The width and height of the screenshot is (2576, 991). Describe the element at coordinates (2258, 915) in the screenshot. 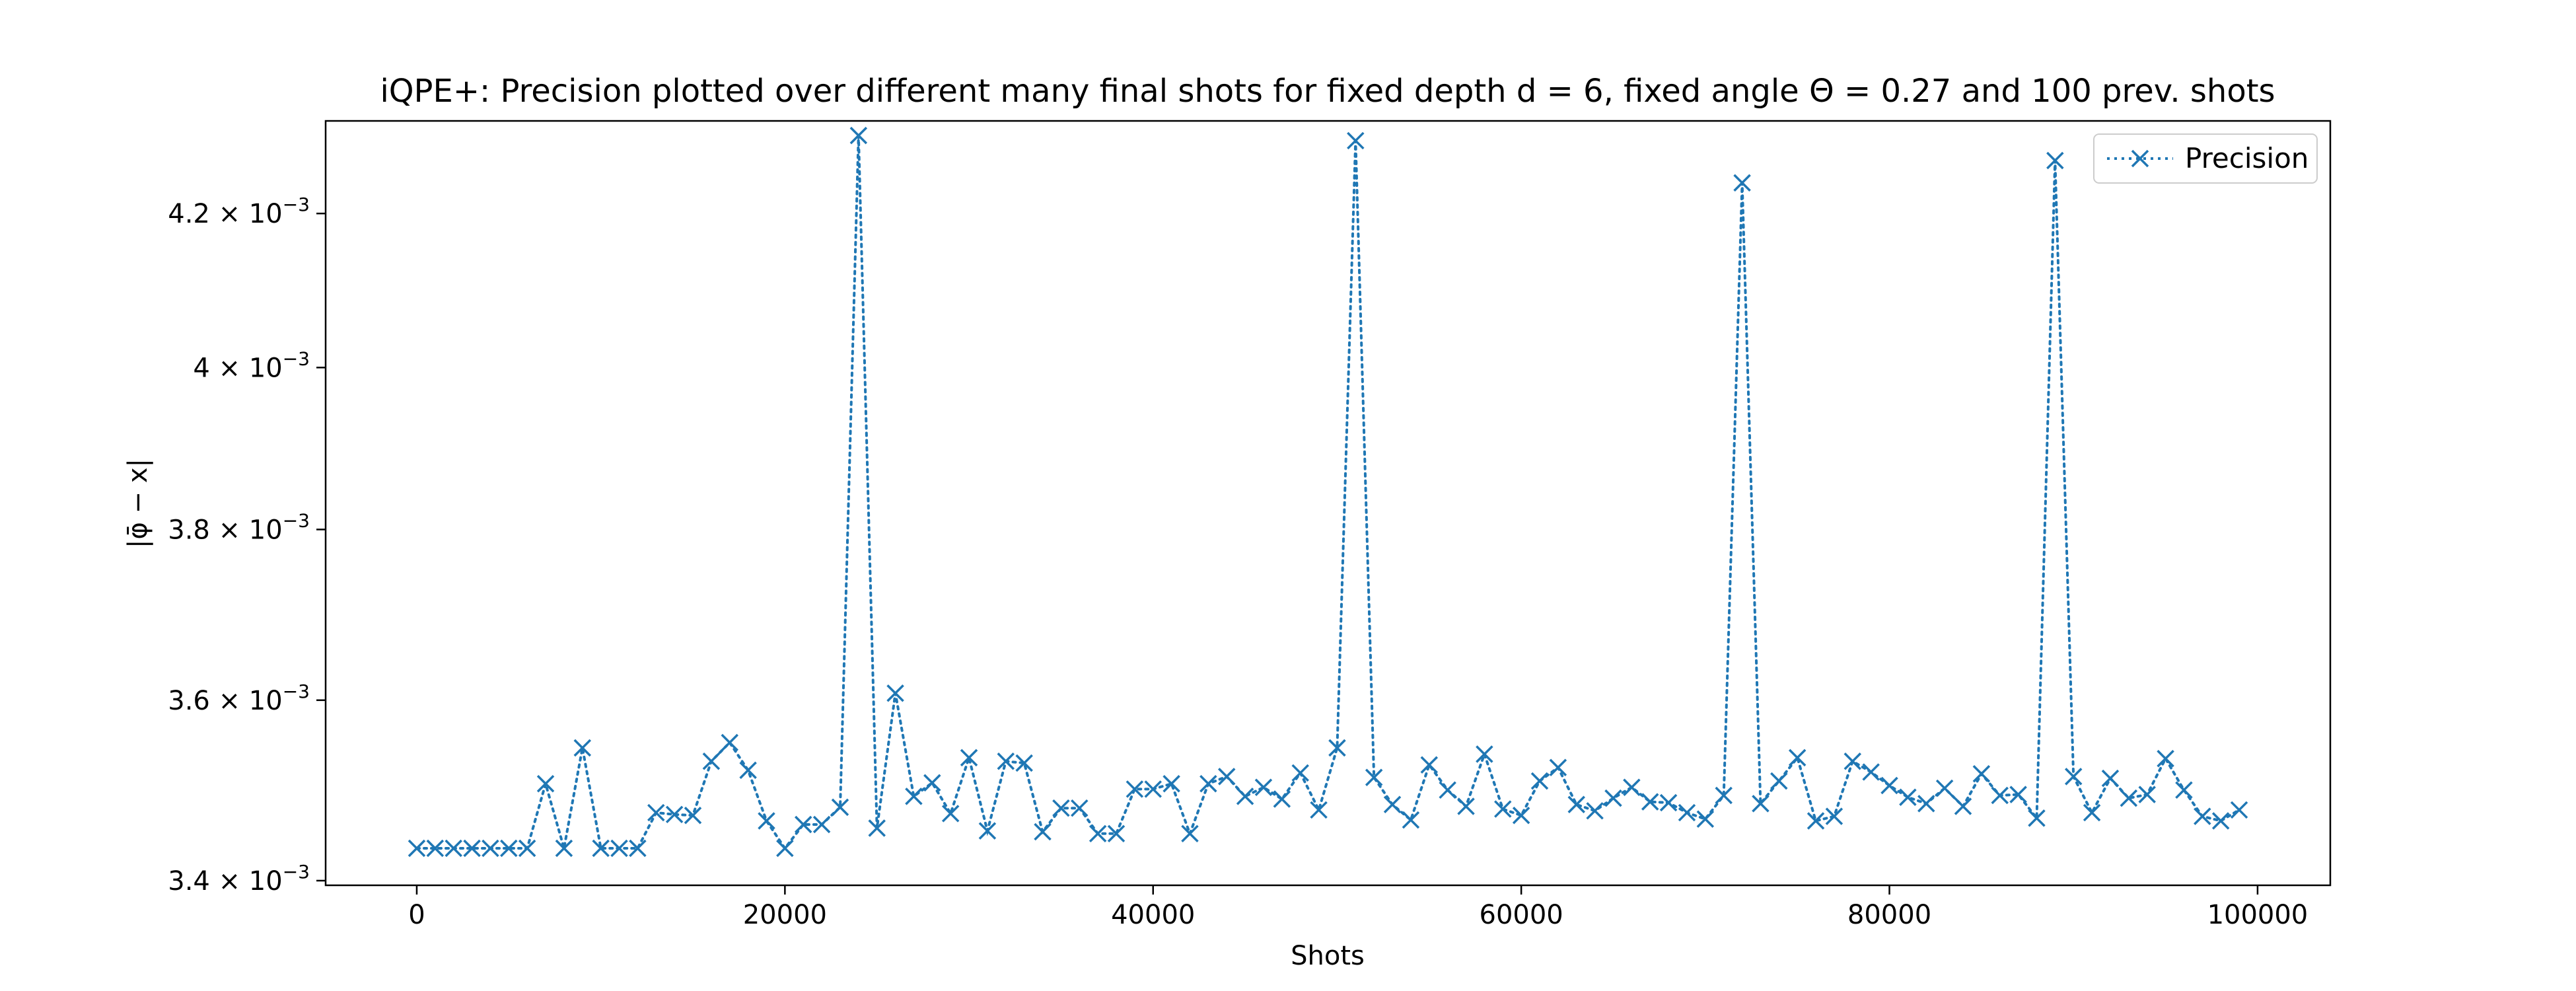

I see `x-tick-label: 100000` at that location.